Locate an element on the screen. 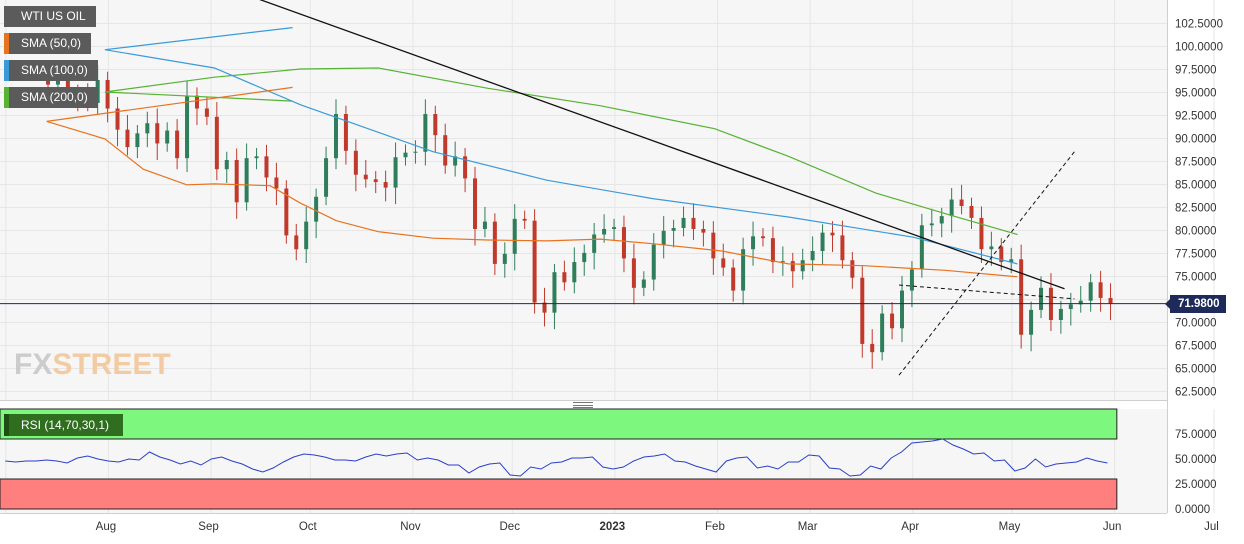 This screenshot has height=544, width=1244. legend-rsi: RSI (14,70,30,1) is located at coordinates (64, 425).